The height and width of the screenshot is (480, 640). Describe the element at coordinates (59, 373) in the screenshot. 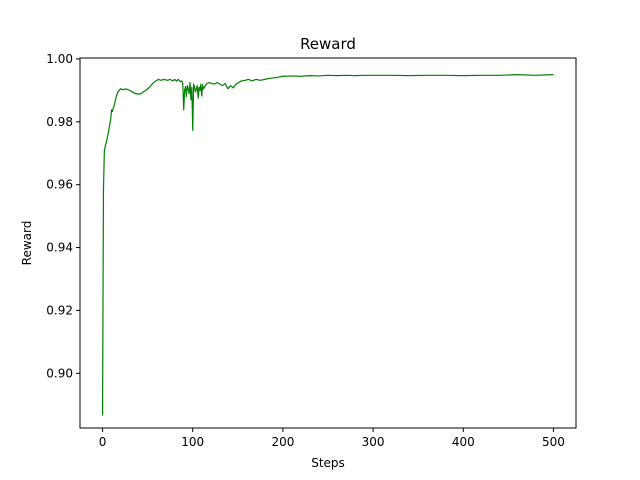

I see `y-tick-label: 0.90` at that location.